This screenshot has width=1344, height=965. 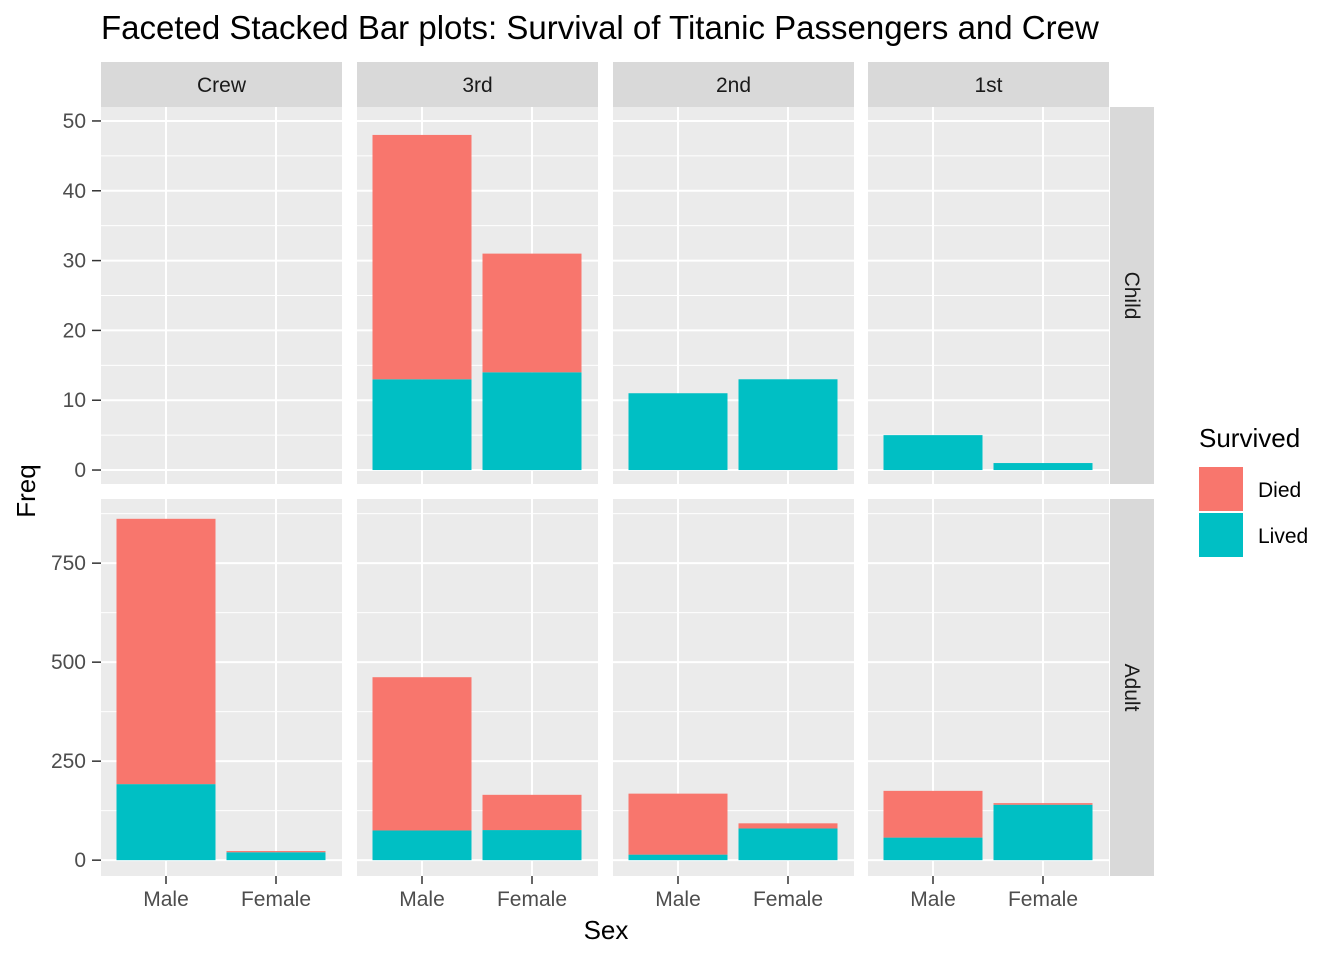 I want to click on strip-right-adult, so click(x=1132, y=687).